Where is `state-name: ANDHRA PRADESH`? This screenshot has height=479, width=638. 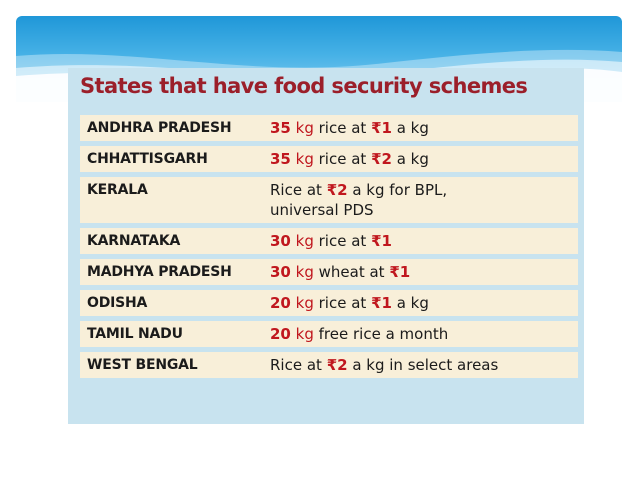
state-name: ANDHRA PRADESH is located at coordinates (159, 128).